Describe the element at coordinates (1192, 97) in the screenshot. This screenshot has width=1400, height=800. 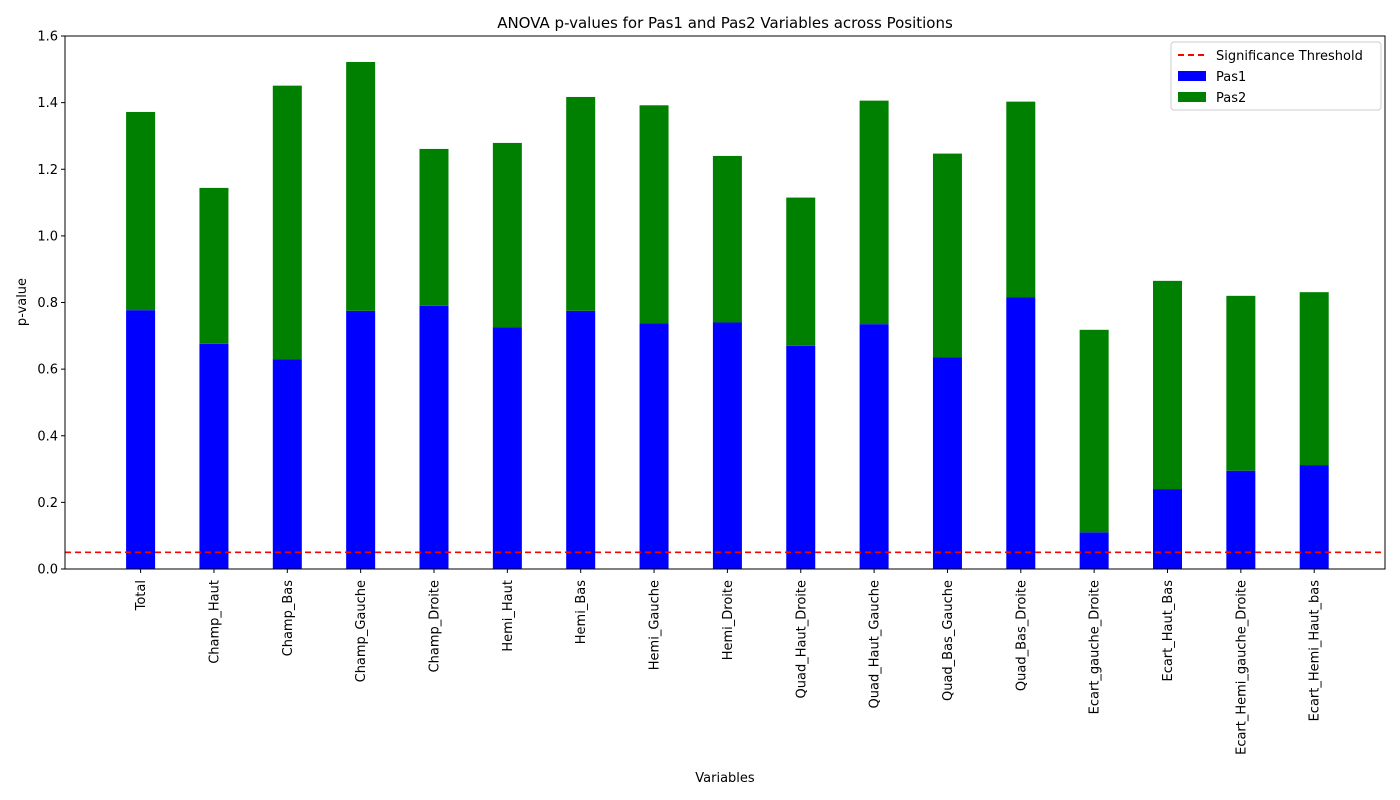
I see `legend-pas2-swatch` at that location.